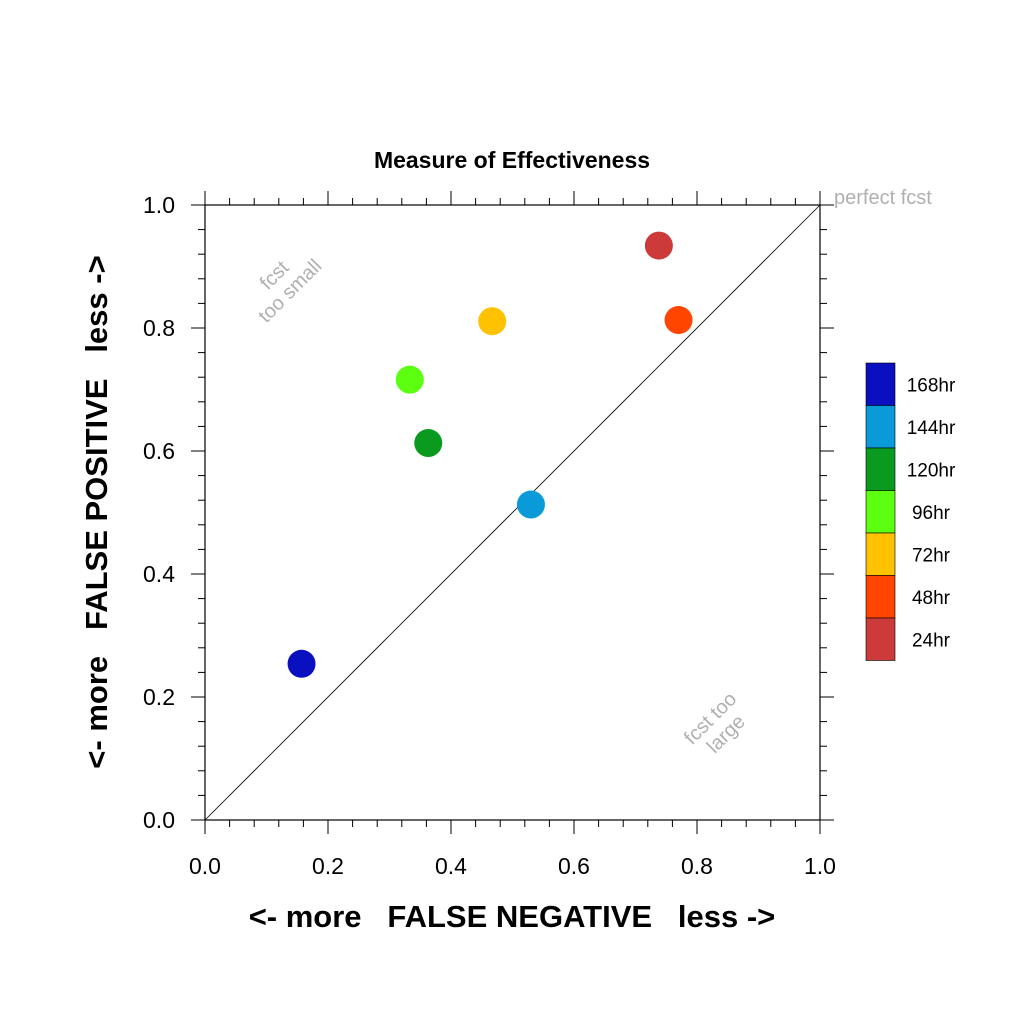  What do you see at coordinates (451, 866) in the screenshot?
I see `x-tick-label: 0.4` at bounding box center [451, 866].